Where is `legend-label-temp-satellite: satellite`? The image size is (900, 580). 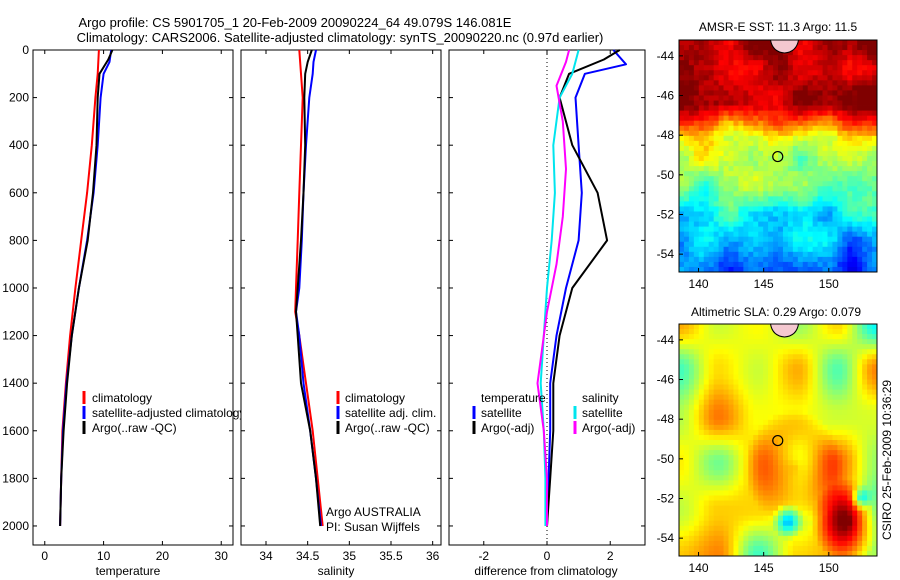 legend-label-temp-satellite: satellite is located at coordinates (501, 413).